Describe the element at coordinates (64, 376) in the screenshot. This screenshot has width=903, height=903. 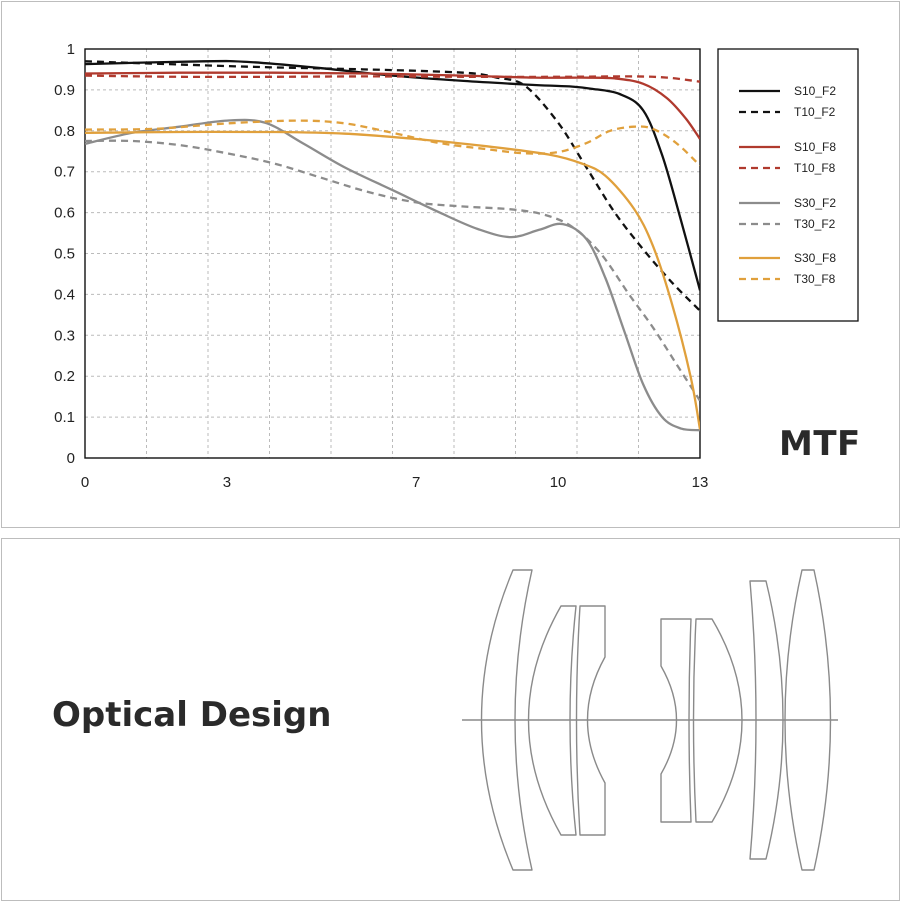
I see `y-tick-label: 0.2` at that location.